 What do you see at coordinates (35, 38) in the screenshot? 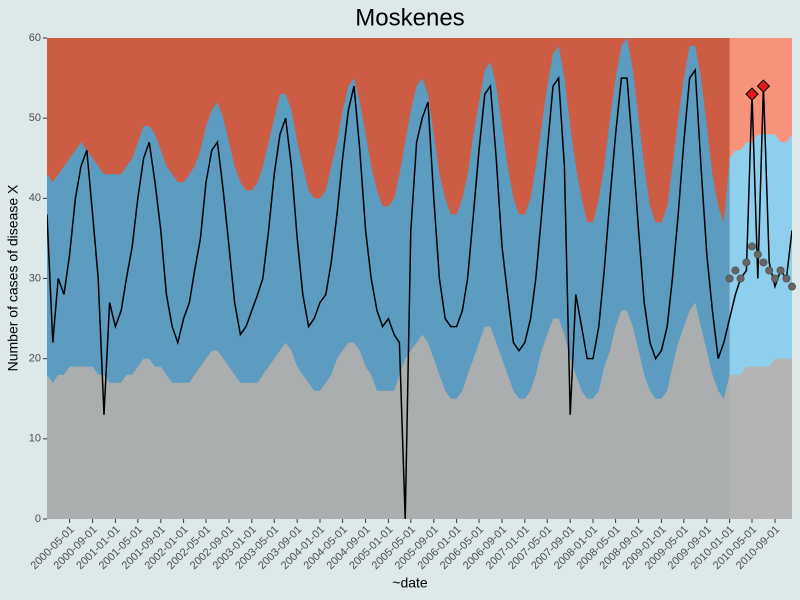
I see `y-tick-label: 60` at bounding box center [35, 38].